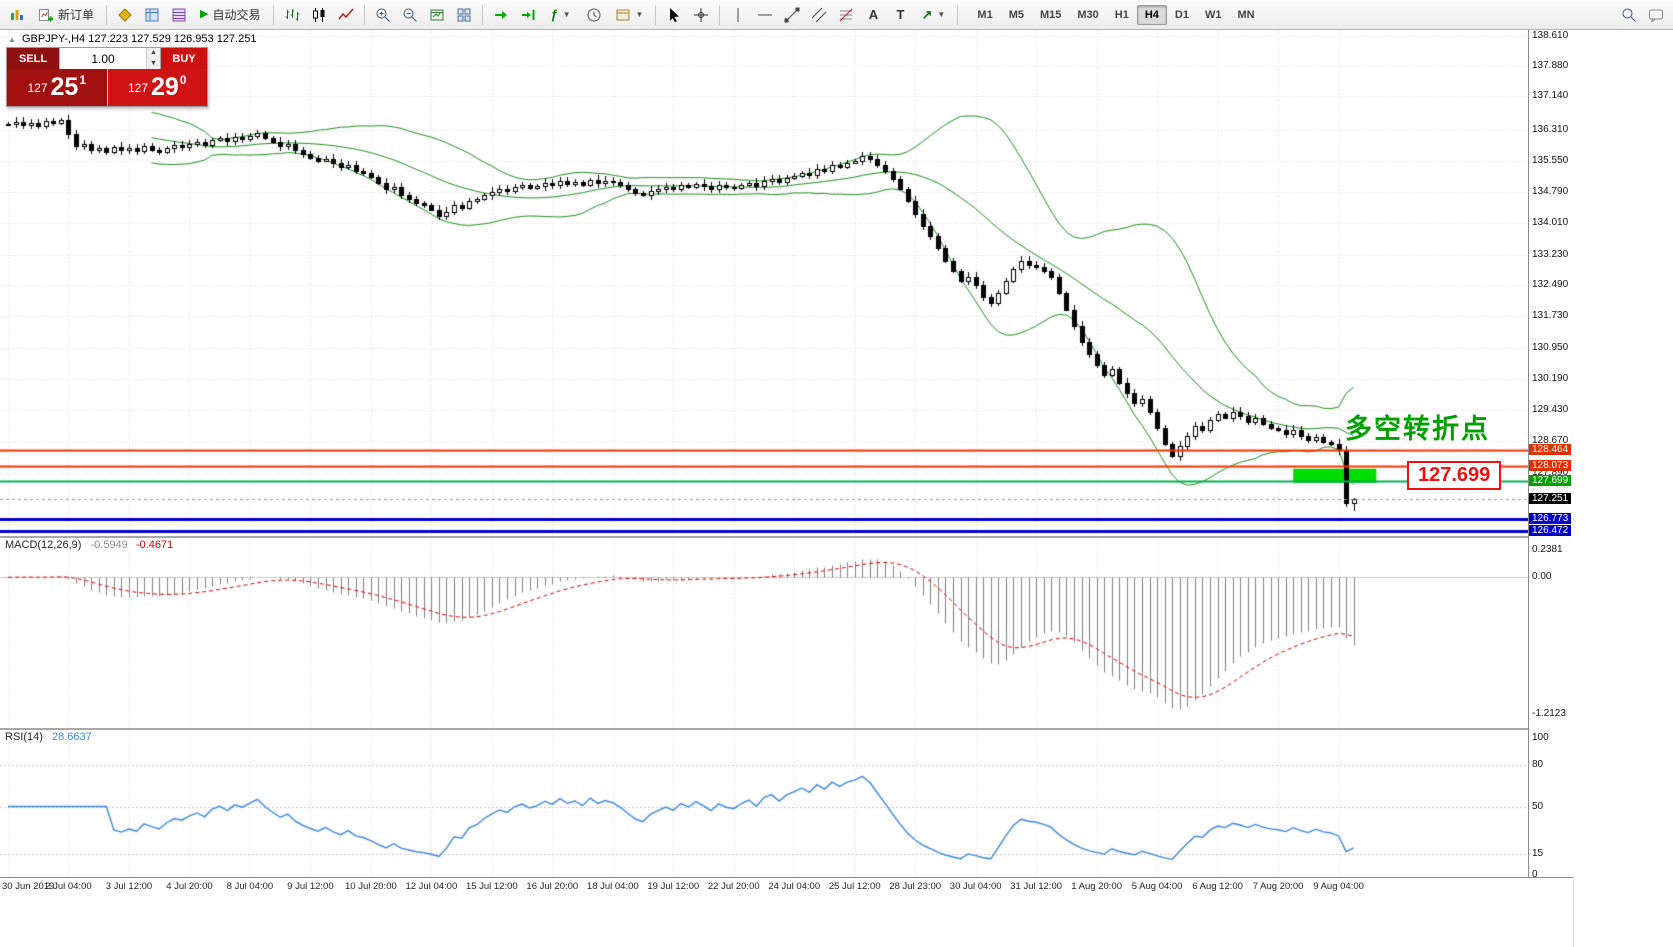 This screenshot has width=1673, height=947. I want to click on time-axis-label: 22 Jul 20:00, so click(733, 886).